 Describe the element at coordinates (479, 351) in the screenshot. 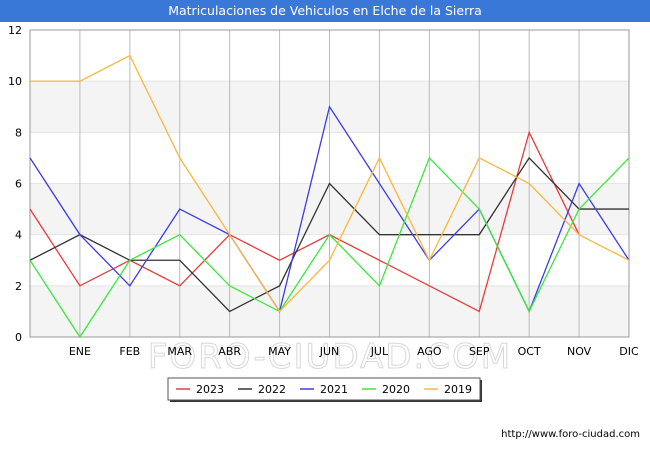

I see `x-tick-label: SEP` at that location.